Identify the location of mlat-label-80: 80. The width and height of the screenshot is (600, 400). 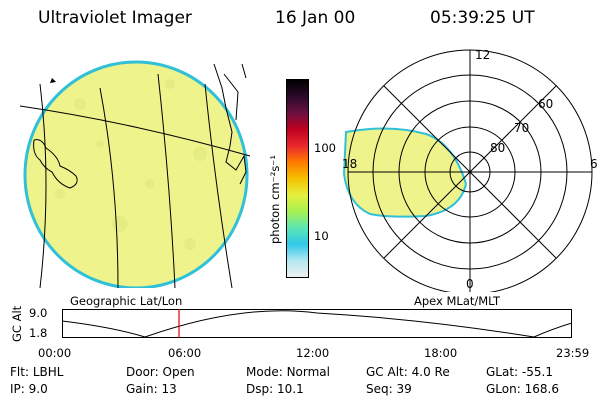
(497, 148).